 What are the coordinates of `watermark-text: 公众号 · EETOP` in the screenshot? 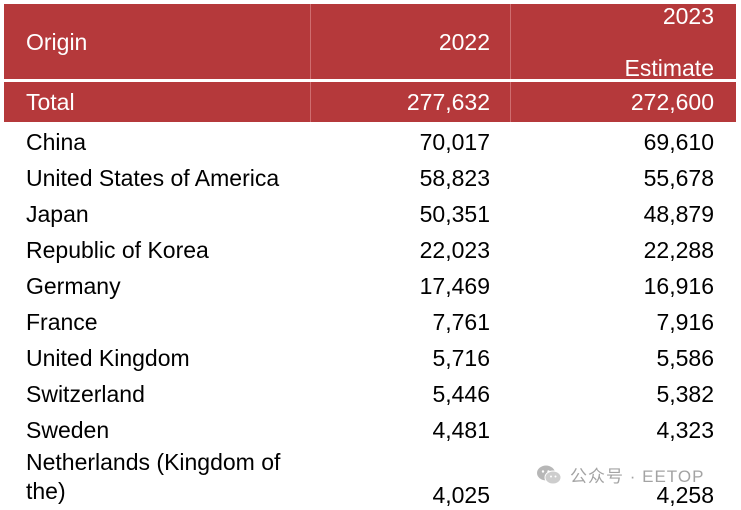 It's located at (637, 476).